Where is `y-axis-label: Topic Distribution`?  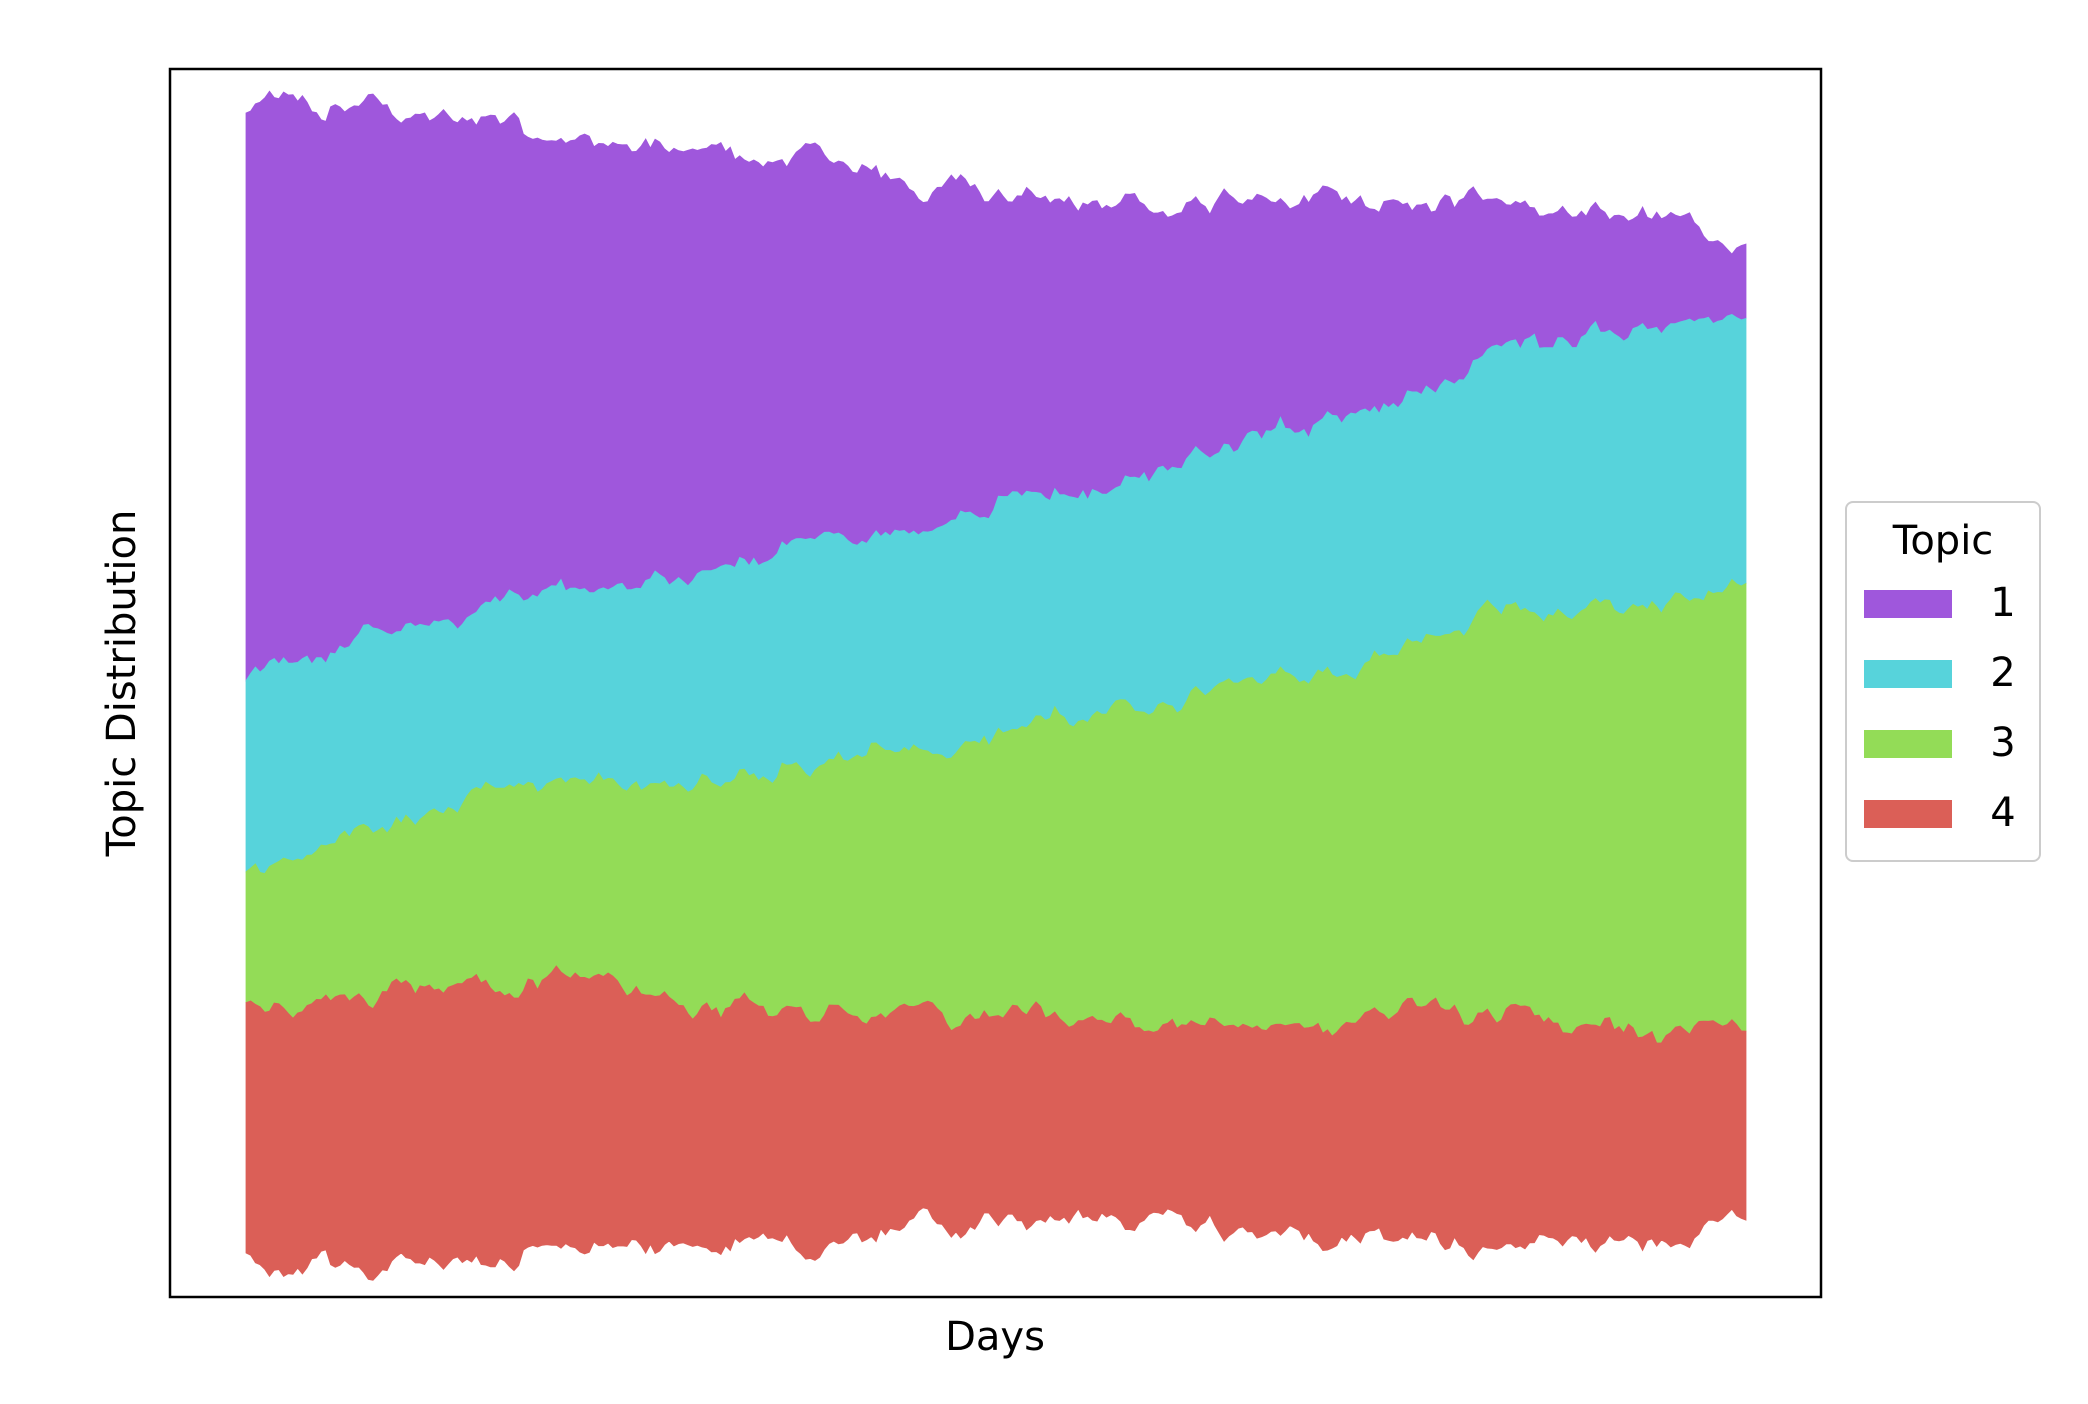 y-axis-label: Topic Distribution is located at coordinates (122, 684).